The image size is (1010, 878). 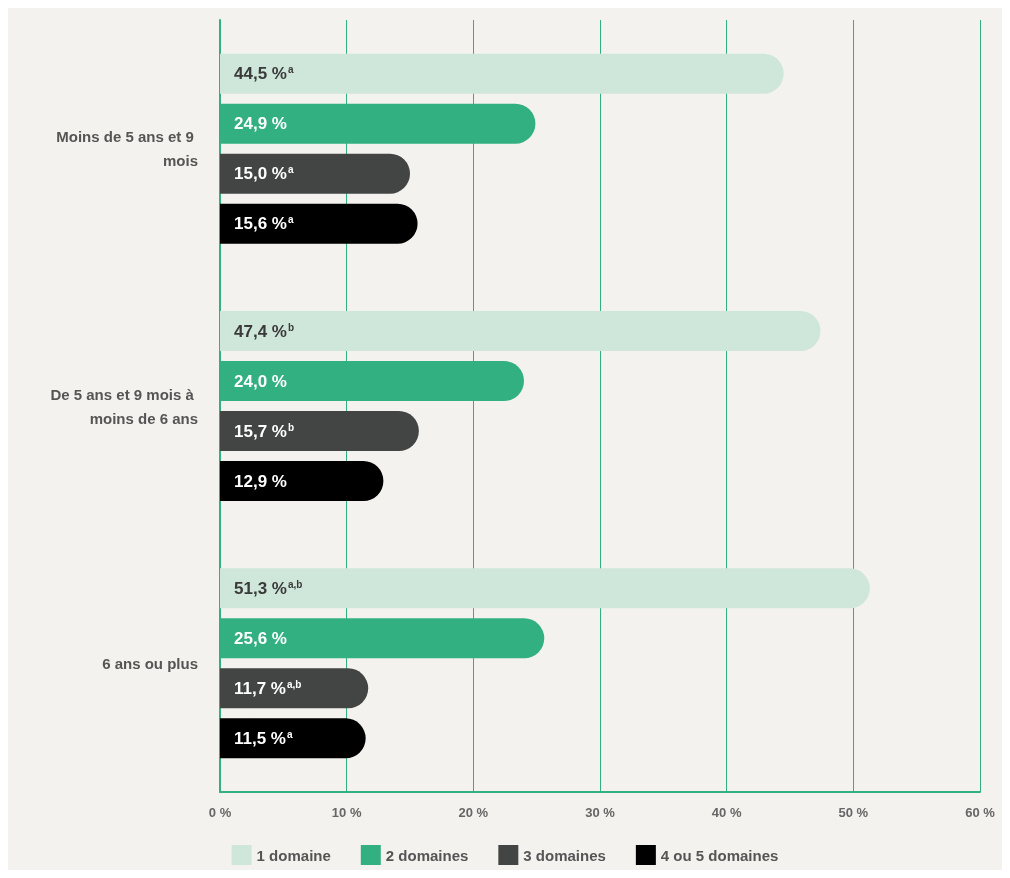 I want to click on legend-label: 4 ou 5 domaines, so click(x=719, y=855).